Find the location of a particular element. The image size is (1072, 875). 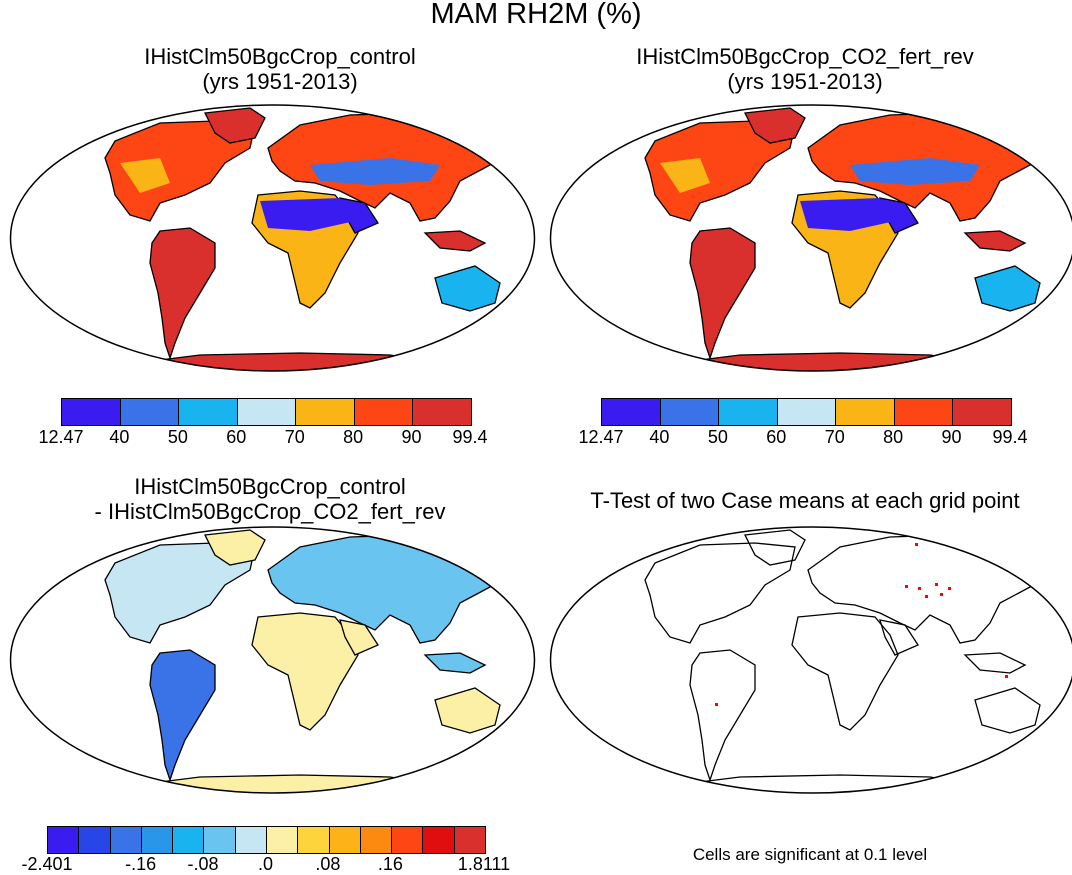

colorbar-difference is located at coordinates (266, 840).